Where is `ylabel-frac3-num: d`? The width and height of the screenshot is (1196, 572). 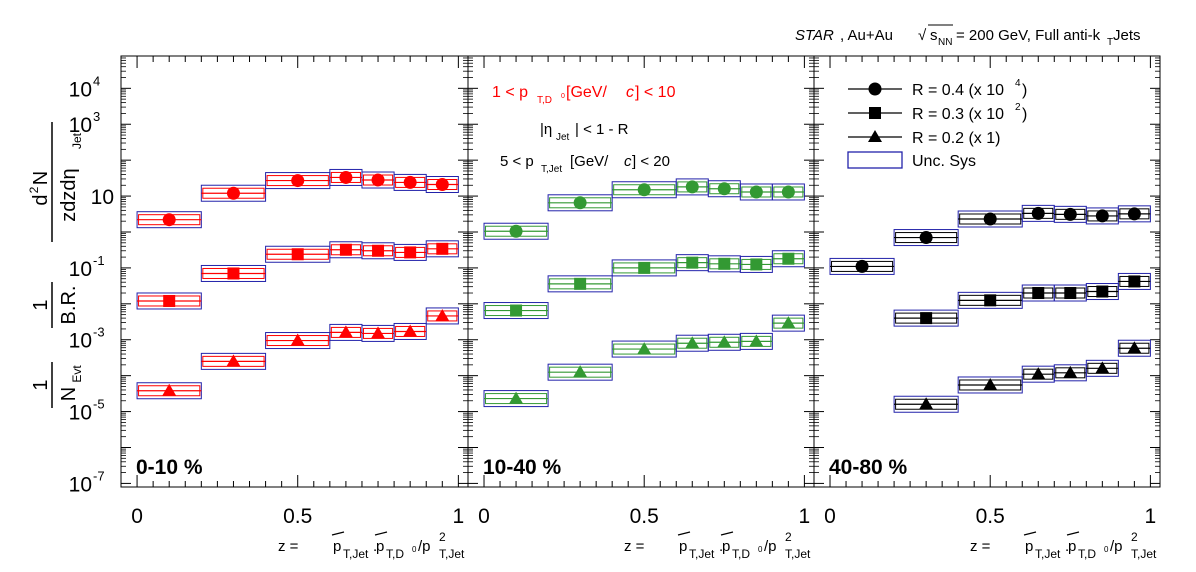
ylabel-frac3-num: d is located at coordinates (41, 199).